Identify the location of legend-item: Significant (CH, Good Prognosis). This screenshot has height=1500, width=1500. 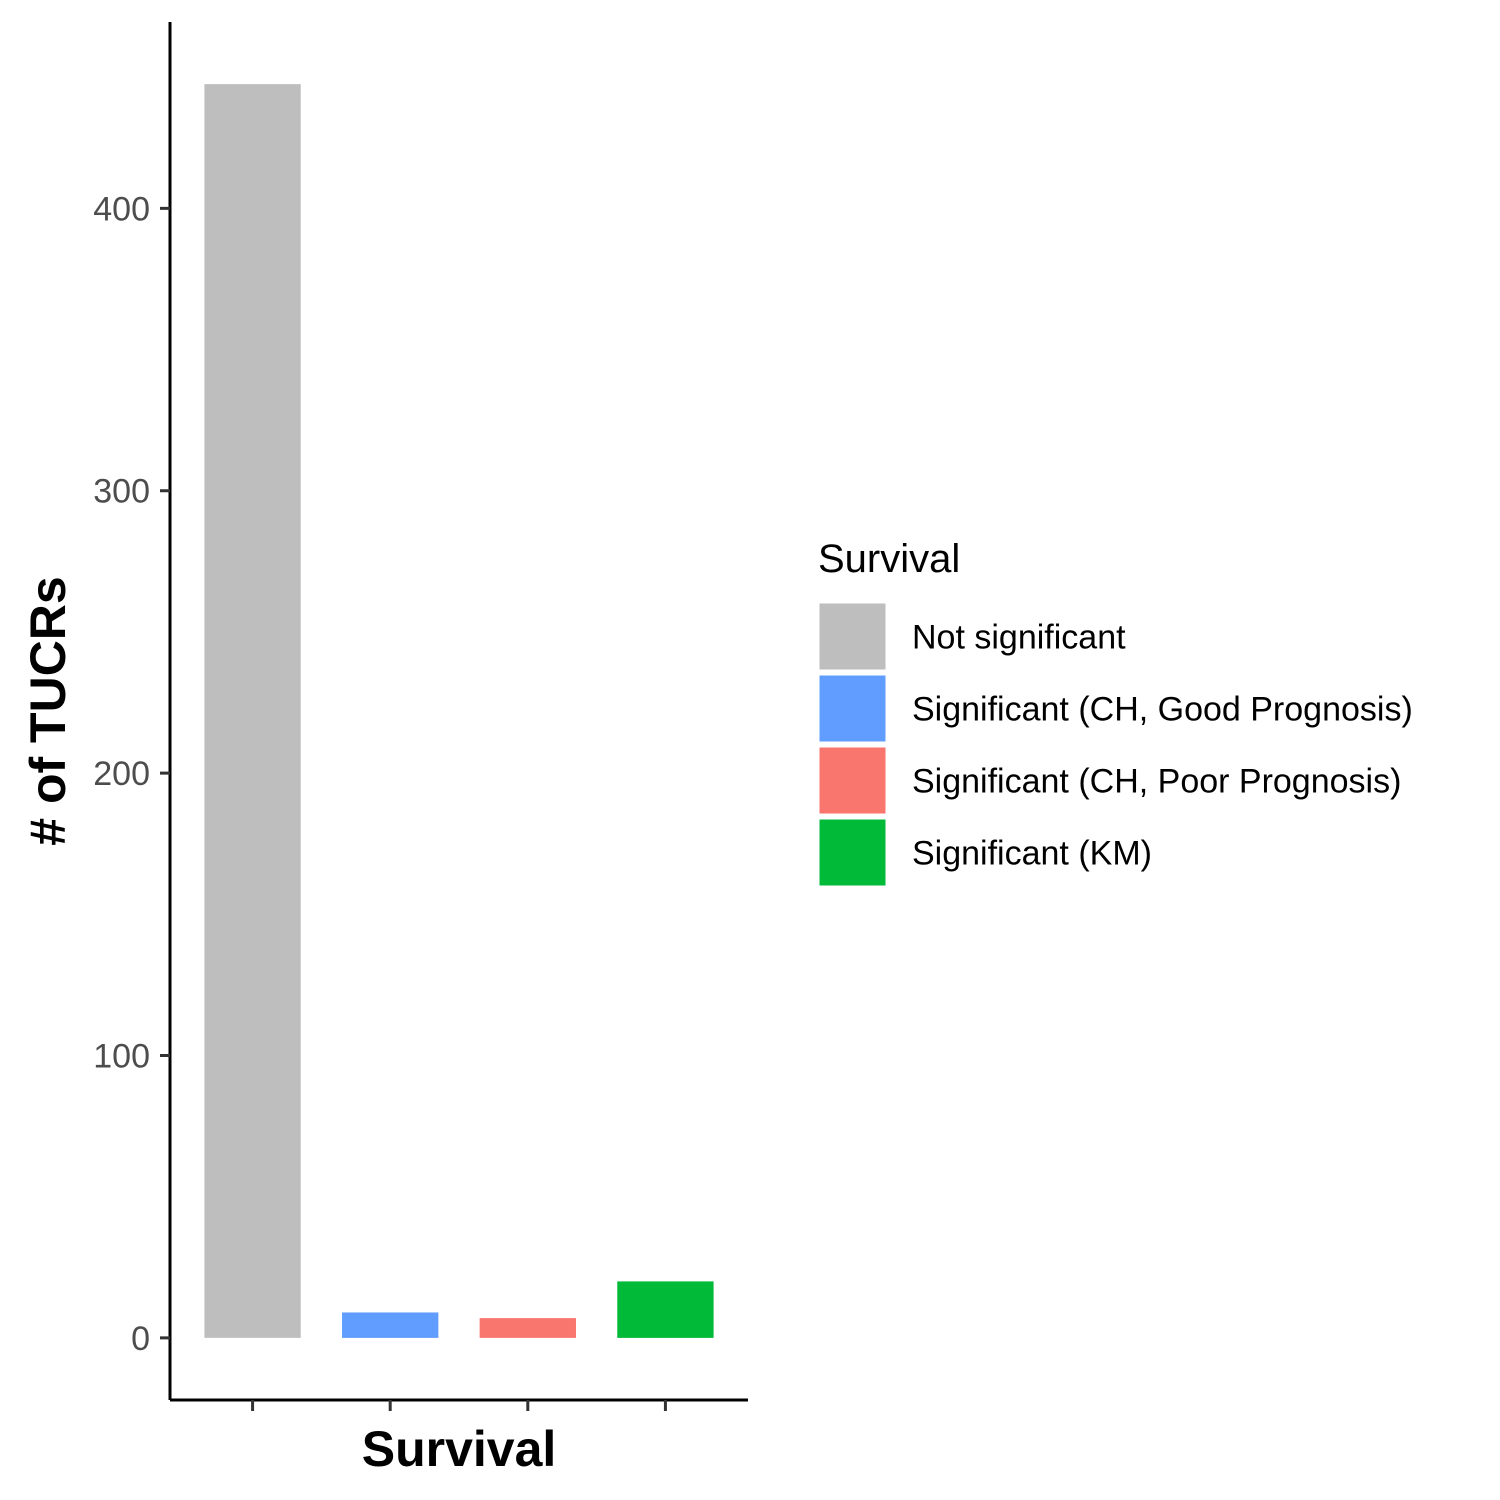
(1114, 708).